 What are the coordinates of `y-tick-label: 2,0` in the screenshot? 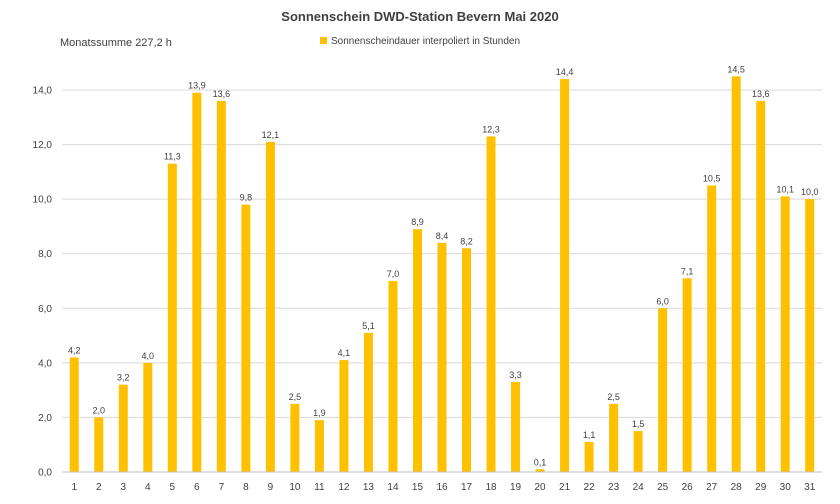 It's located at (45, 418).